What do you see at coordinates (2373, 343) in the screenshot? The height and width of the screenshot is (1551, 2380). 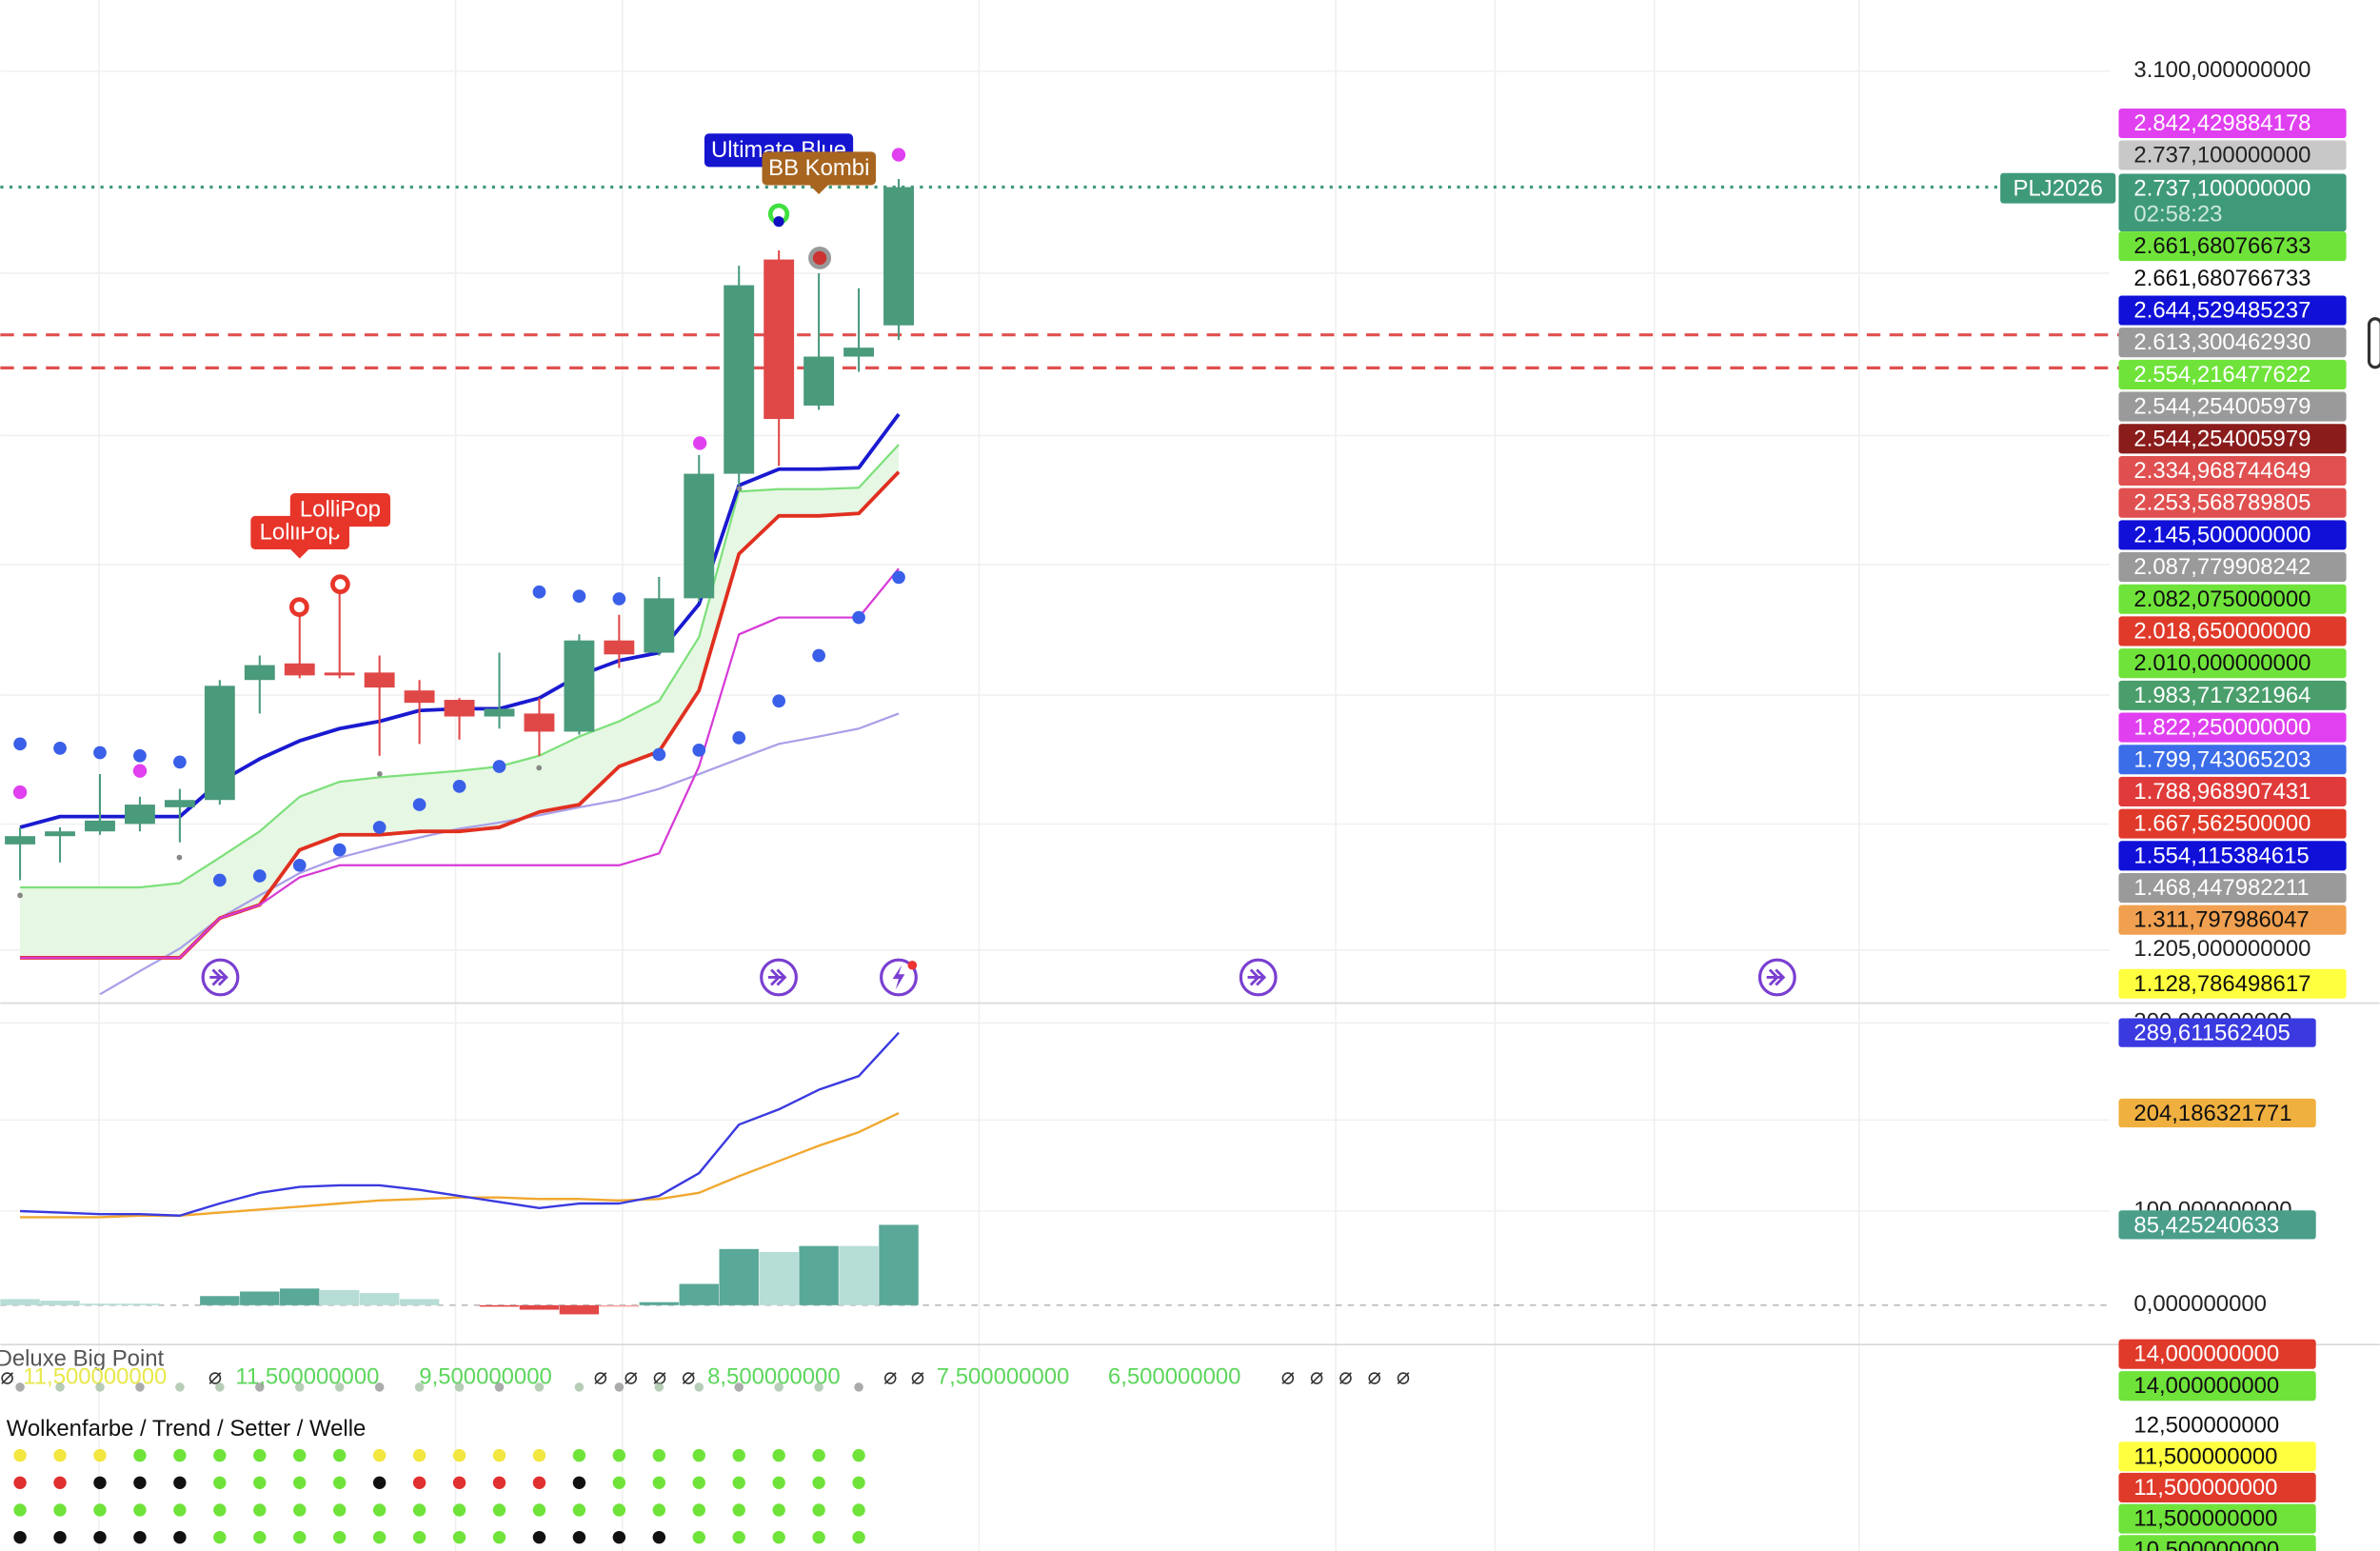 I see `scroll-handle` at bounding box center [2373, 343].